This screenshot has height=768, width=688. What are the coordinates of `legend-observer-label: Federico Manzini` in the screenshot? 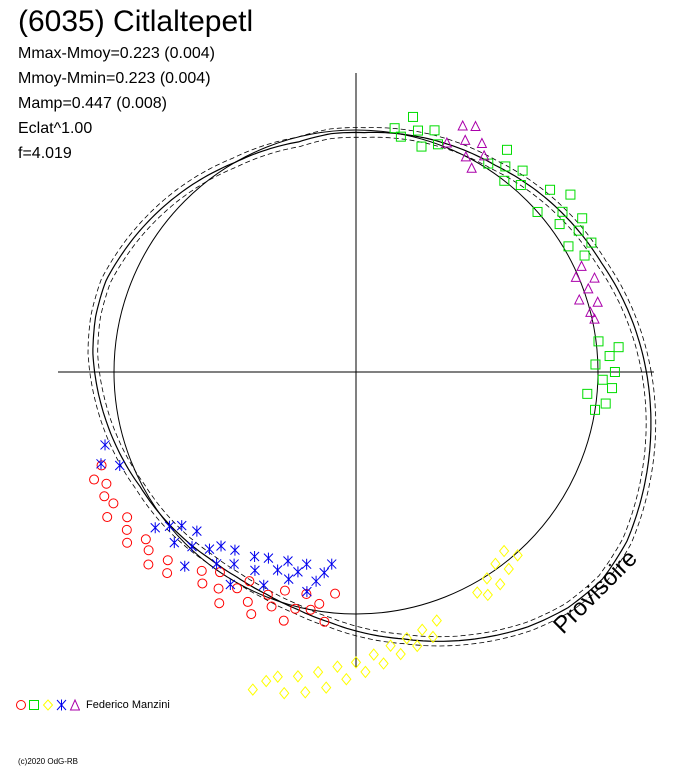 It's located at (128, 705).